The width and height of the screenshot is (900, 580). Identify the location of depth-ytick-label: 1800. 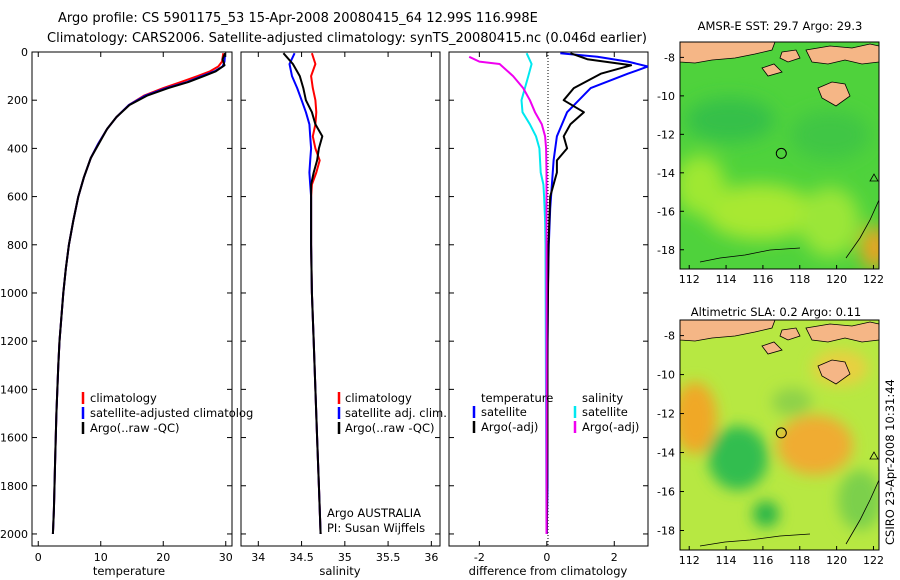
(14, 486).